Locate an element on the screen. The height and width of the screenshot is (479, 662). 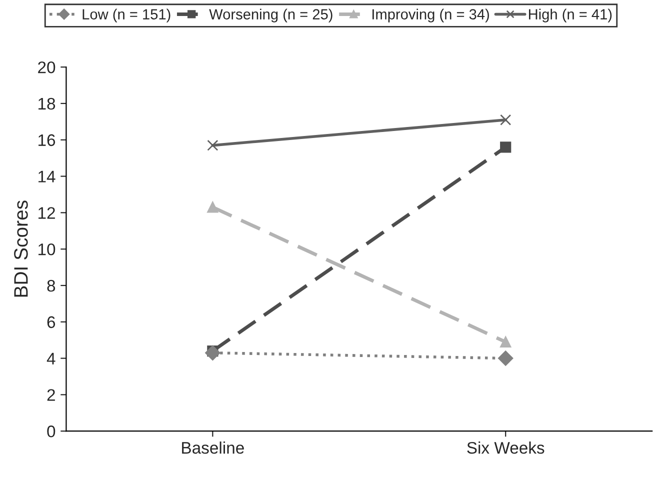
y-tick-label: 14 is located at coordinates (47, 176).